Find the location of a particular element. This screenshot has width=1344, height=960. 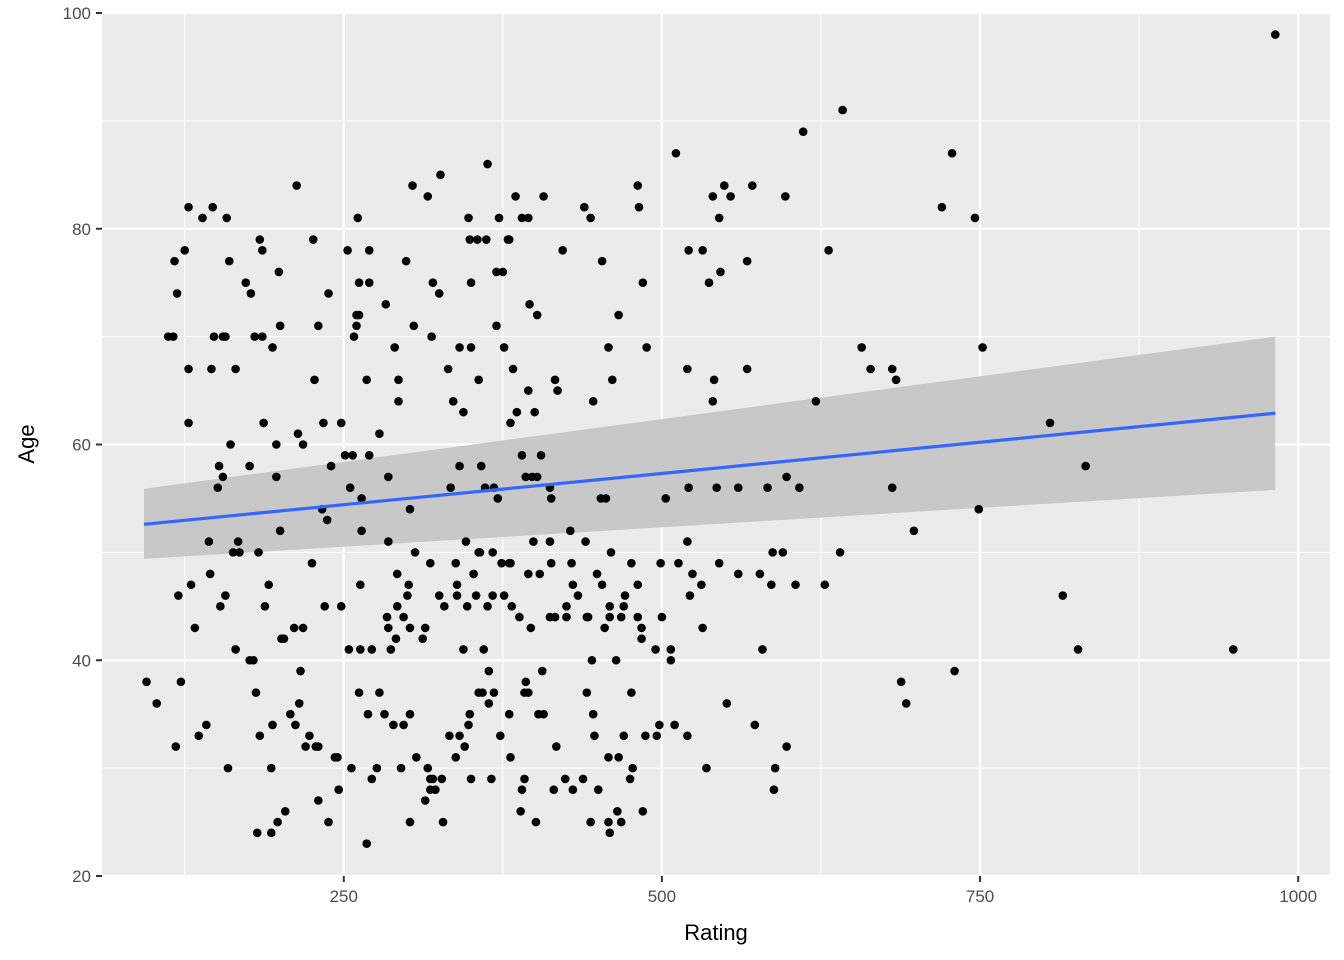

y-tick-label: 20 is located at coordinates (81, 876).